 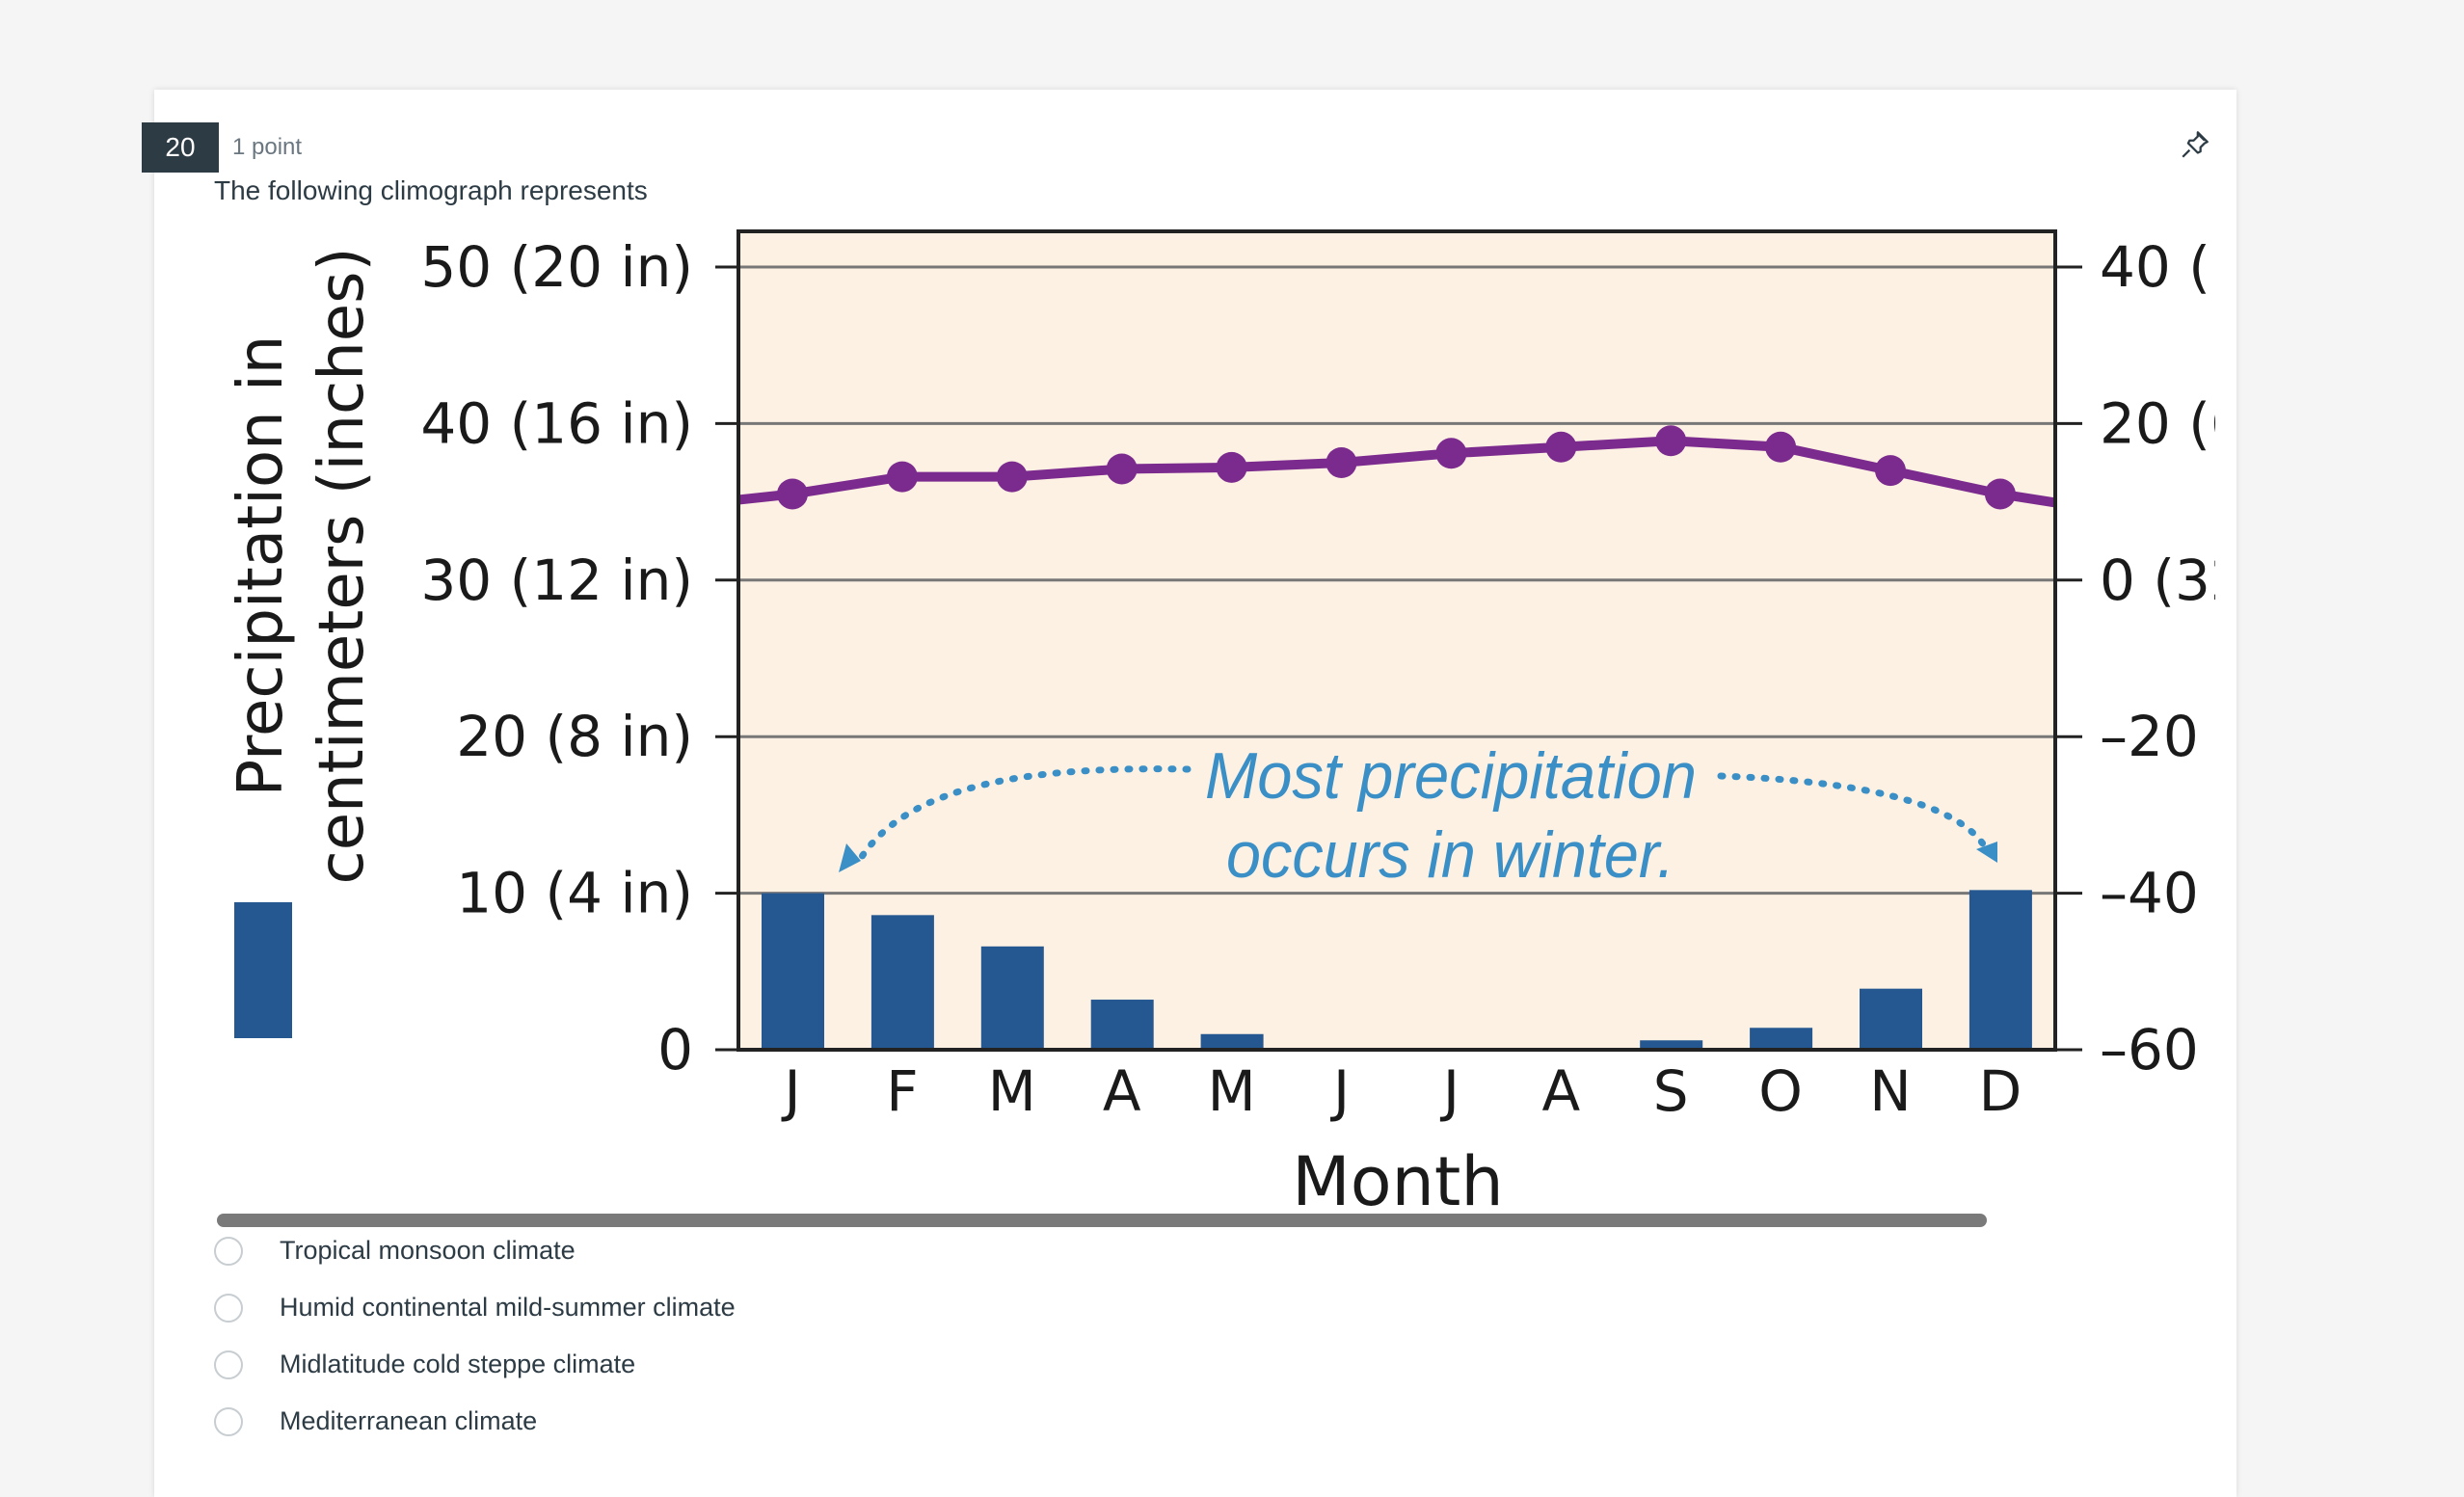 I want to click on month-label: F, so click(x=902, y=1091).